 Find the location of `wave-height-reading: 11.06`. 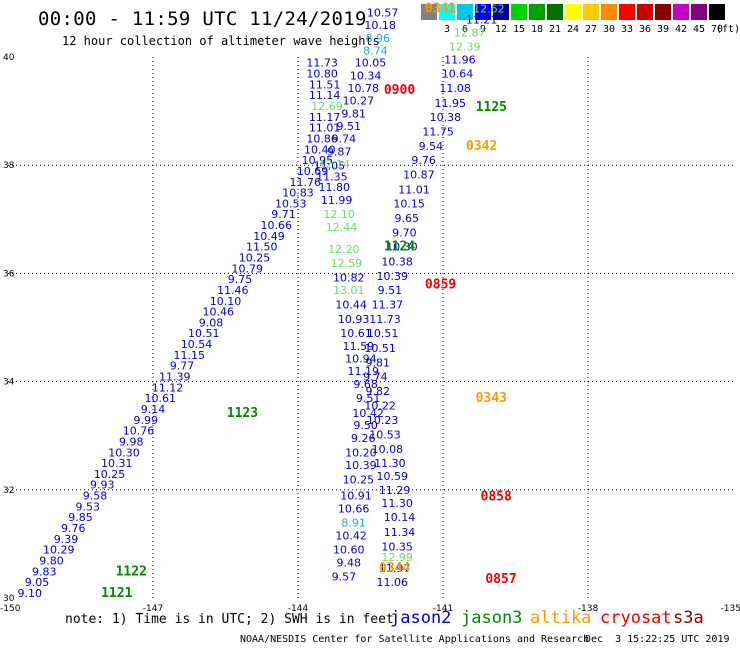

wave-height-reading: 11.06 is located at coordinates (393, 582).